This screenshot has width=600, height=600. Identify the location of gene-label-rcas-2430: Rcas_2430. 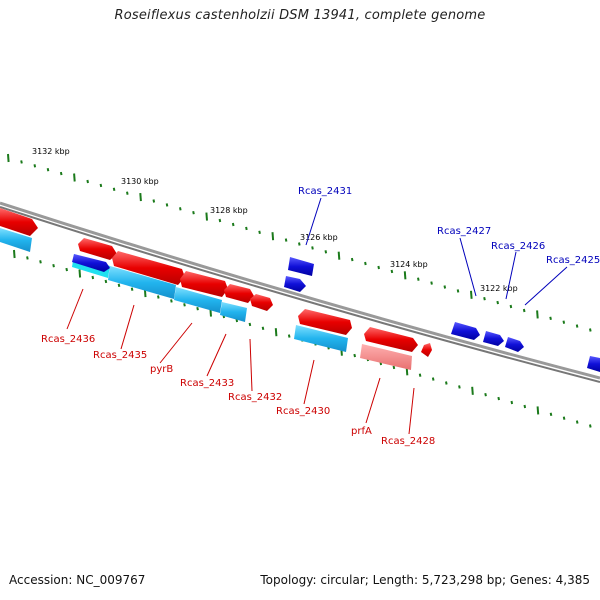
(303, 411).